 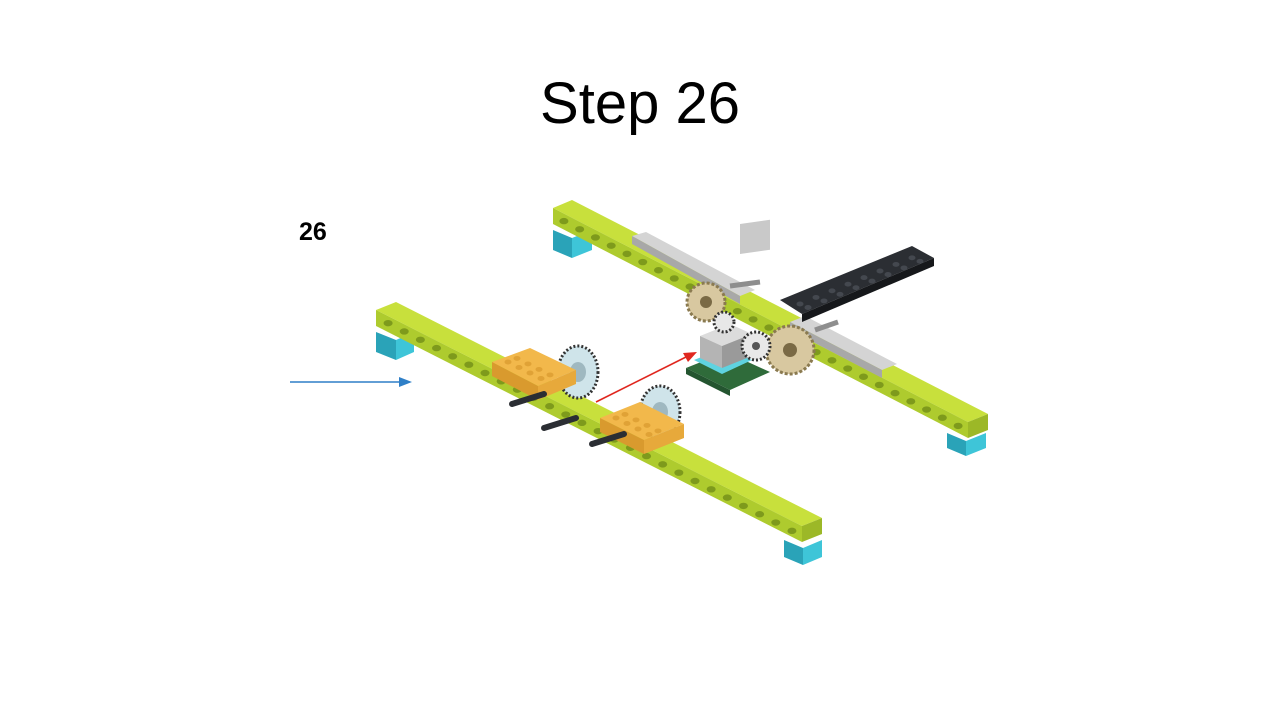 What do you see at coordinates (646, 377) in the screenshot?
I see `red-arrow` at bounding box center [646, 377].